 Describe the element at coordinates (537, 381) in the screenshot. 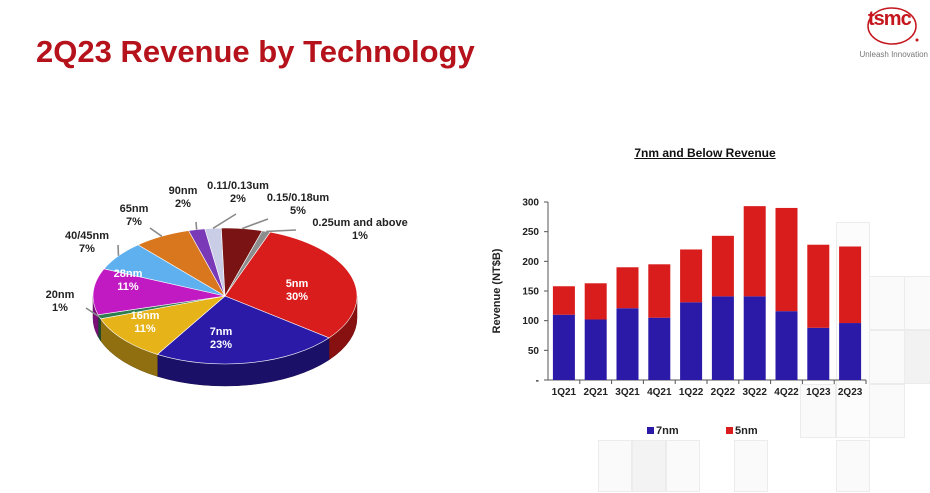

I see `y-tick-label: -` at that location.